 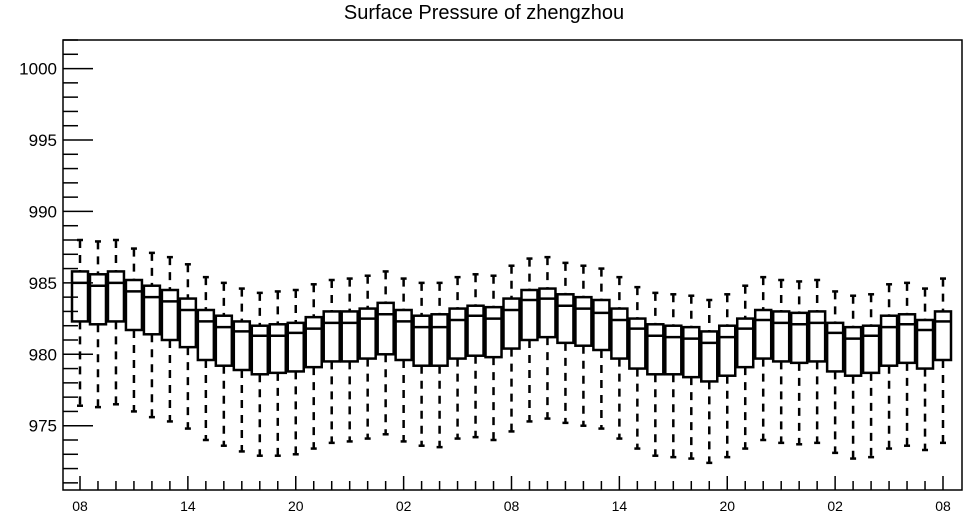 I want to click on y-tick-label: 975, so click(x=43, y=426).